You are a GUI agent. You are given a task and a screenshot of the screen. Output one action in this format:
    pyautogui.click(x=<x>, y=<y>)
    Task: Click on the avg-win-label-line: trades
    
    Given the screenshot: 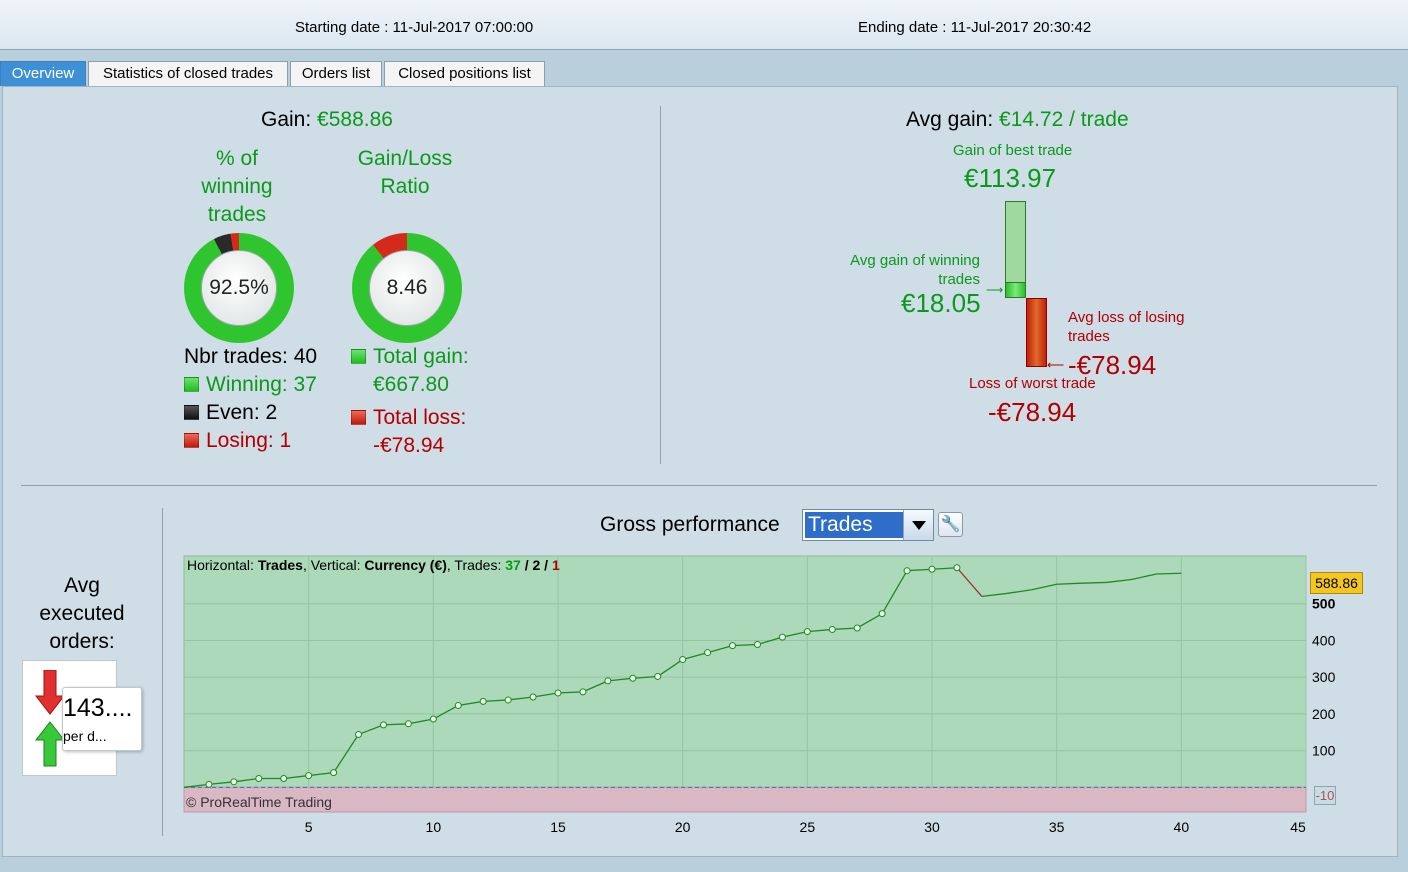 What is the action you would take?
    pyautogui.click(x=959, y=279)
    